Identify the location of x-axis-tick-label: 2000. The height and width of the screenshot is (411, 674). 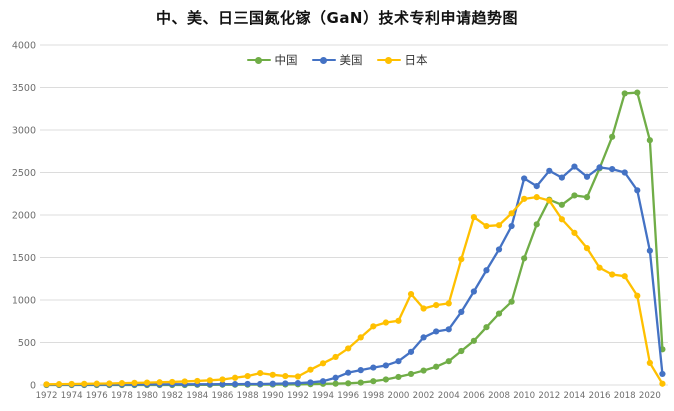
(399, 396).